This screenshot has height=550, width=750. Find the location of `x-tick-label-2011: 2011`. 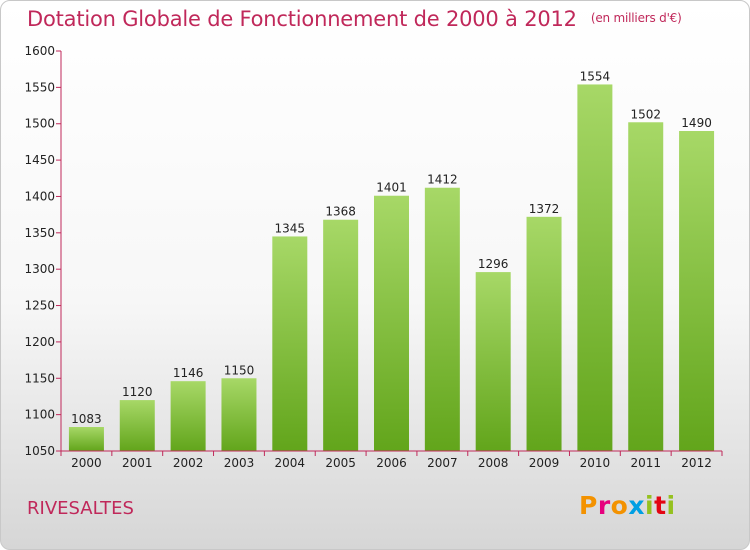

x-tick-label-2011: 2011 is located at coordinates (645, 463).